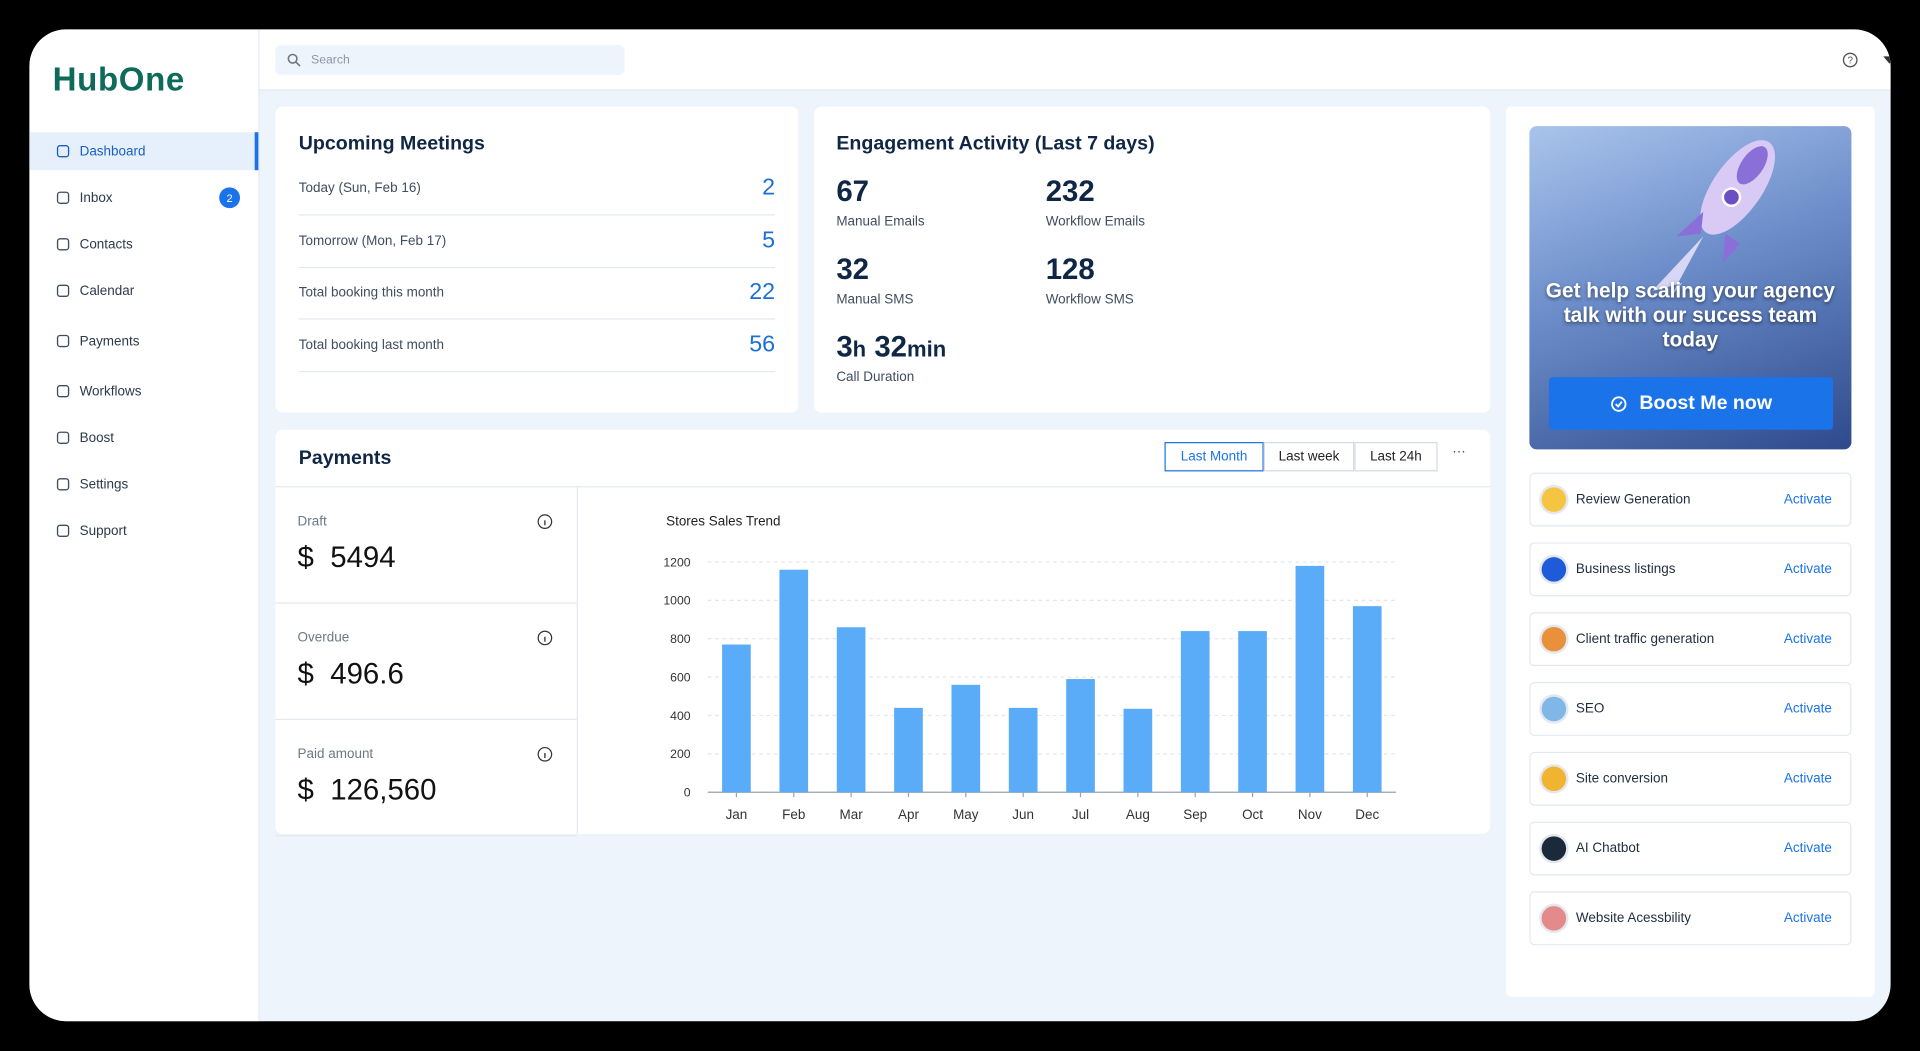 The image size is (1920, 1051). Describe the element at coordinates (143, 484) in the screenshot. I see `nav-item: Settings` at that location.